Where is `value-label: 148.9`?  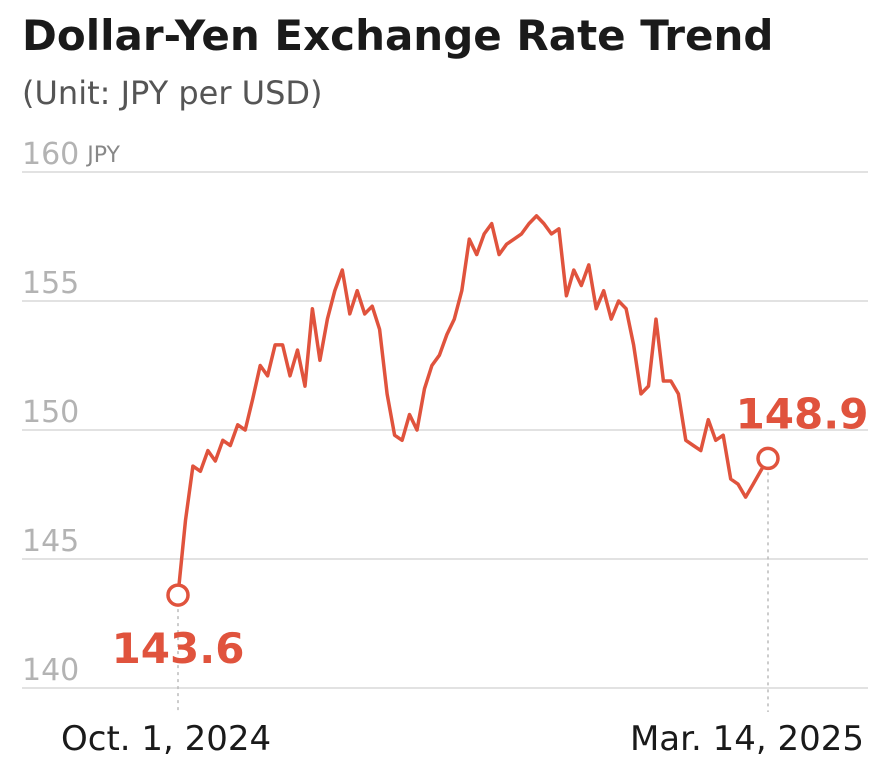
value-label: 148.9 is located at coordinates (802, 413).